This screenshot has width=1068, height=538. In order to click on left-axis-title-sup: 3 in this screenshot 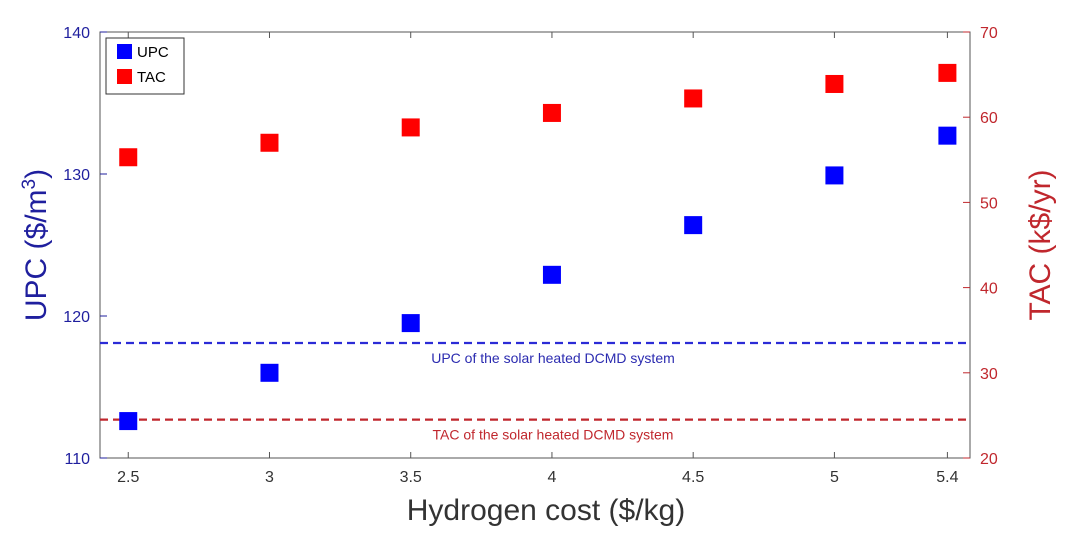, I will do `click(29, 184)`.